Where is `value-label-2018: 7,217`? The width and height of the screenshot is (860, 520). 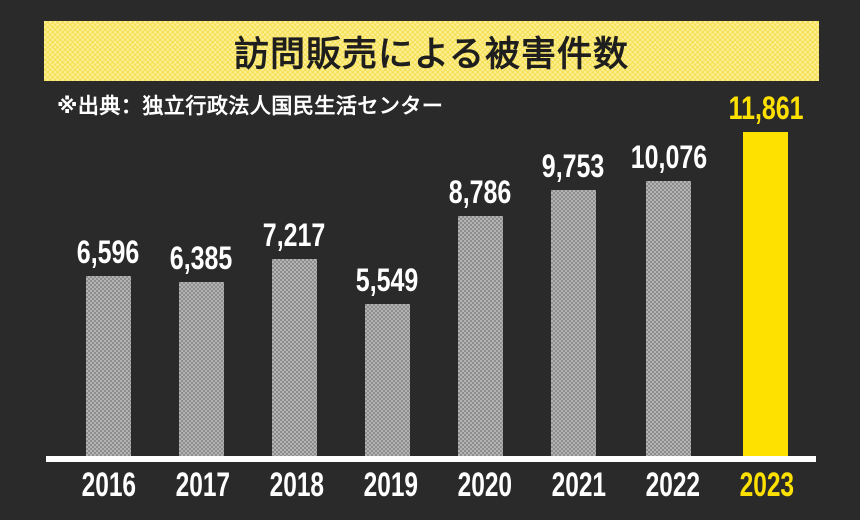 value-label-2018: 7,217 is located at coordinates (294, 235).